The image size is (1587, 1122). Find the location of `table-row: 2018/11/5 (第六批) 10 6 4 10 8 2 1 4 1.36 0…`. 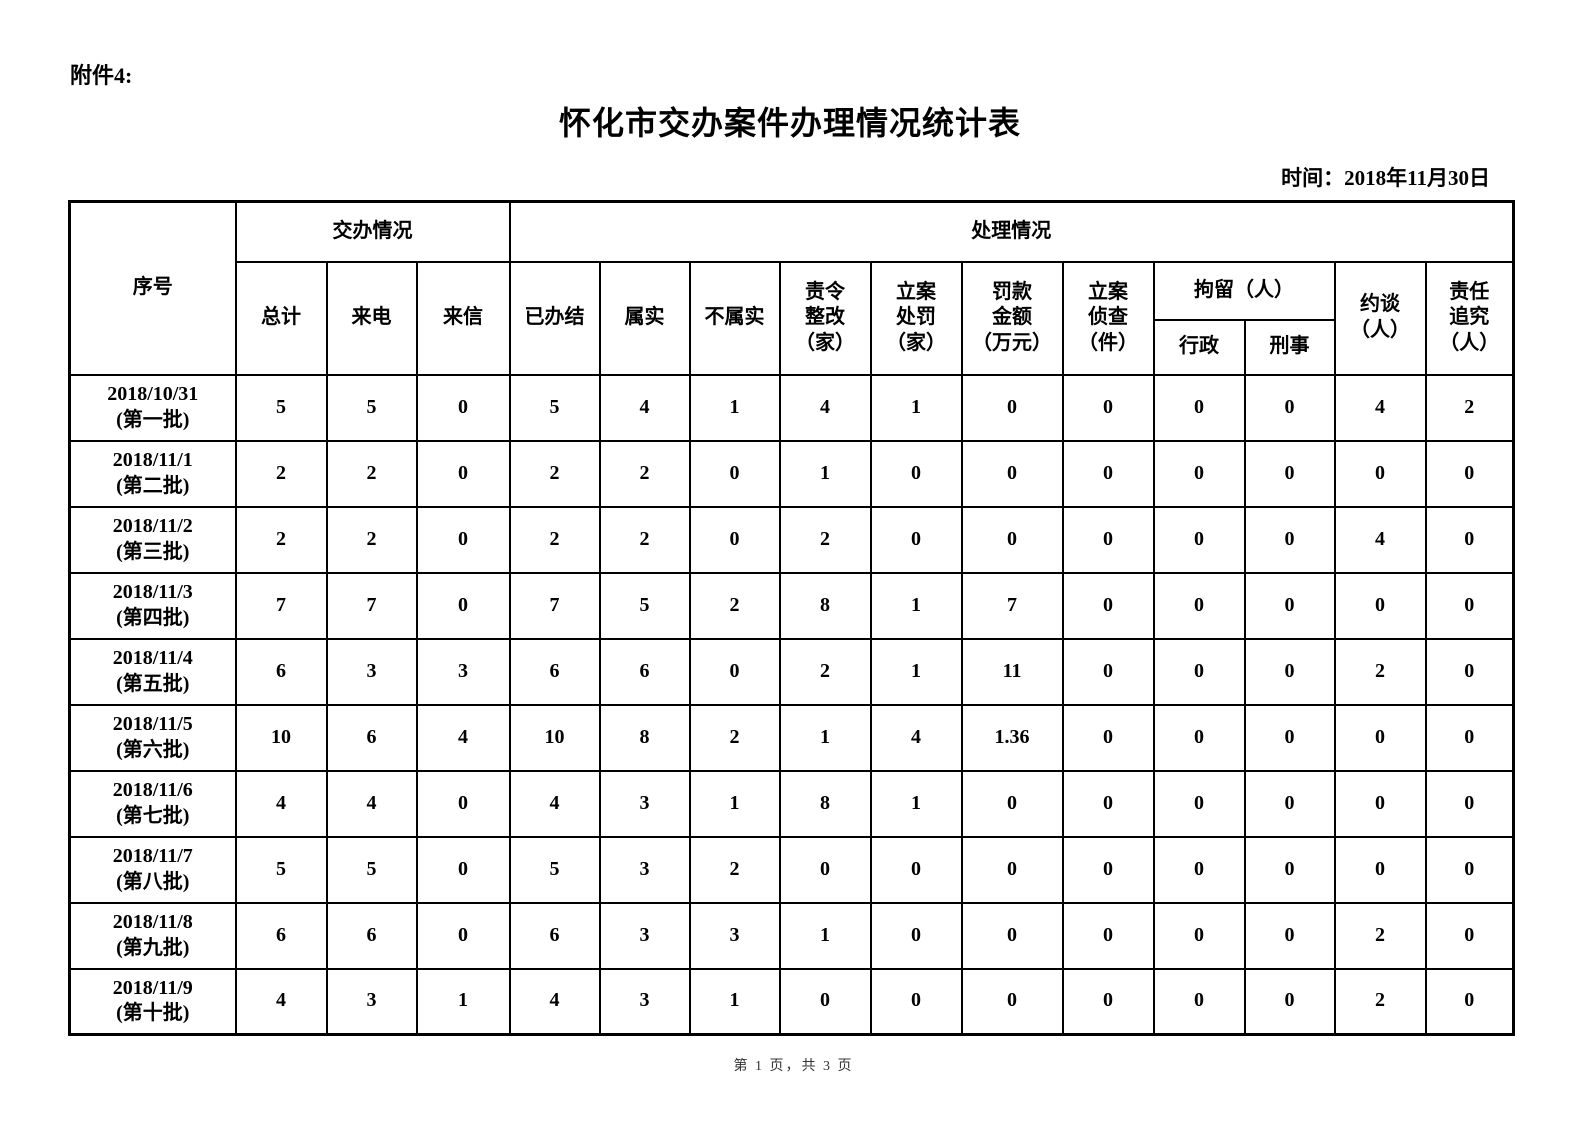

table-row: 2018/11/5 (第六批) 10 6 4 10 8 2 1 4 1.36 0… is located at coordinates (791, 737).